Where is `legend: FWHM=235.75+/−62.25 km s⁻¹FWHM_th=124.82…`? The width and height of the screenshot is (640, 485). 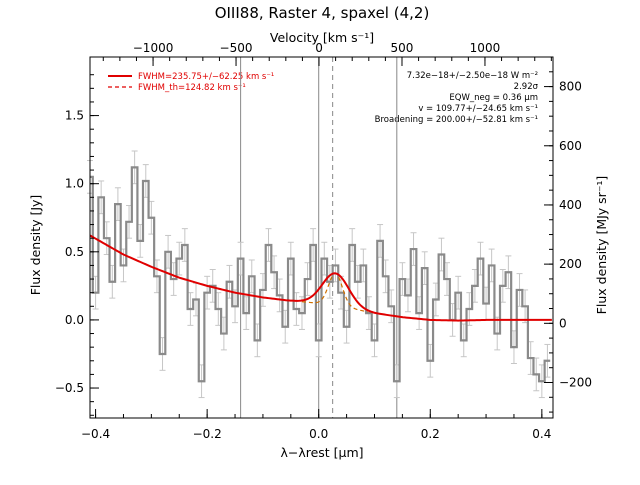
legend: FWHM=235.75+/−62.25 km s⁻¹FWHM_th=124.82… is located at coordinates (191, 82).